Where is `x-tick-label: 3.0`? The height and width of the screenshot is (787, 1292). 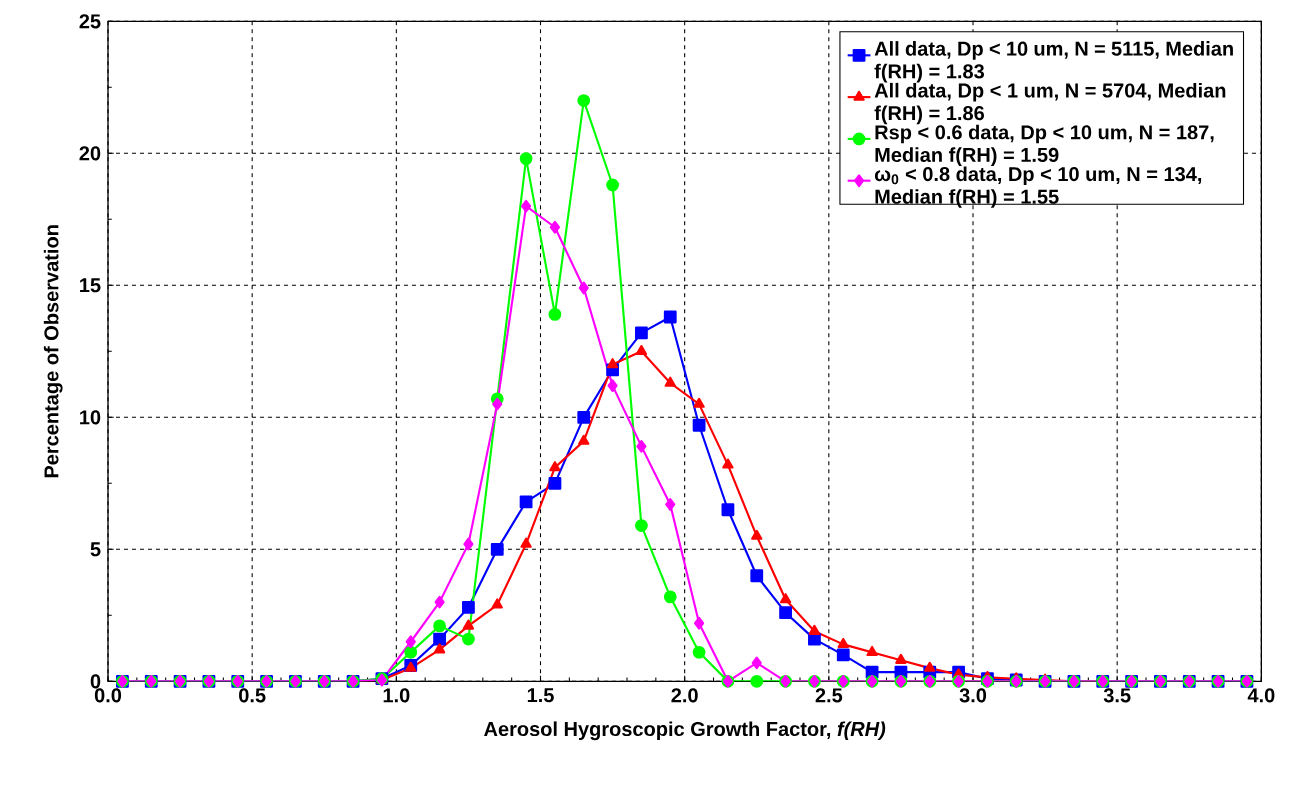
x-tick-label: 3.0 is located at coordinates (973, 695).